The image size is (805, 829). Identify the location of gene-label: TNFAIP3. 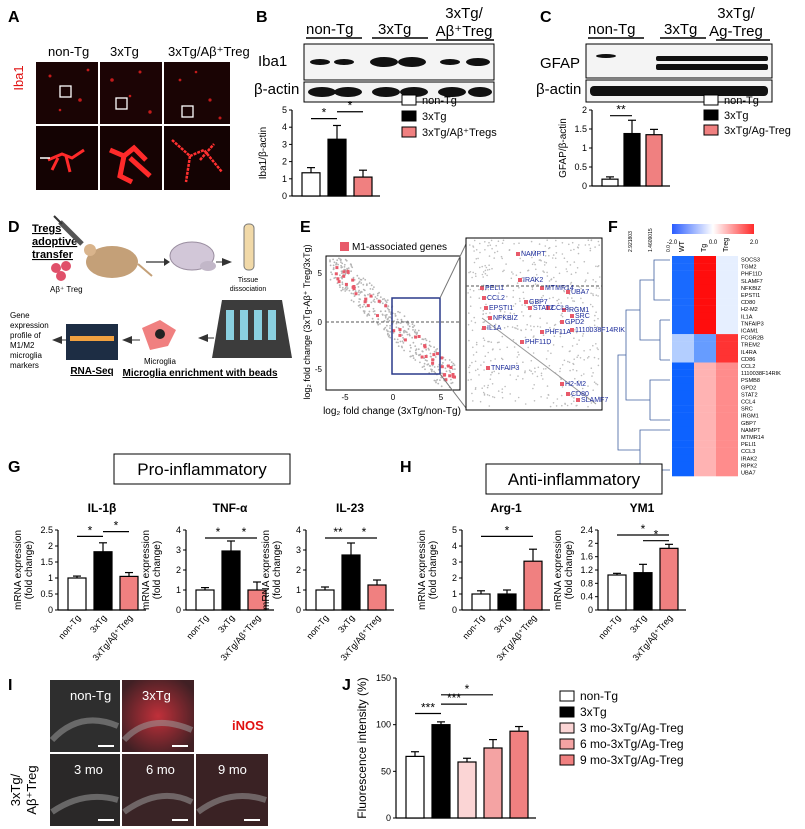
(505, 368).